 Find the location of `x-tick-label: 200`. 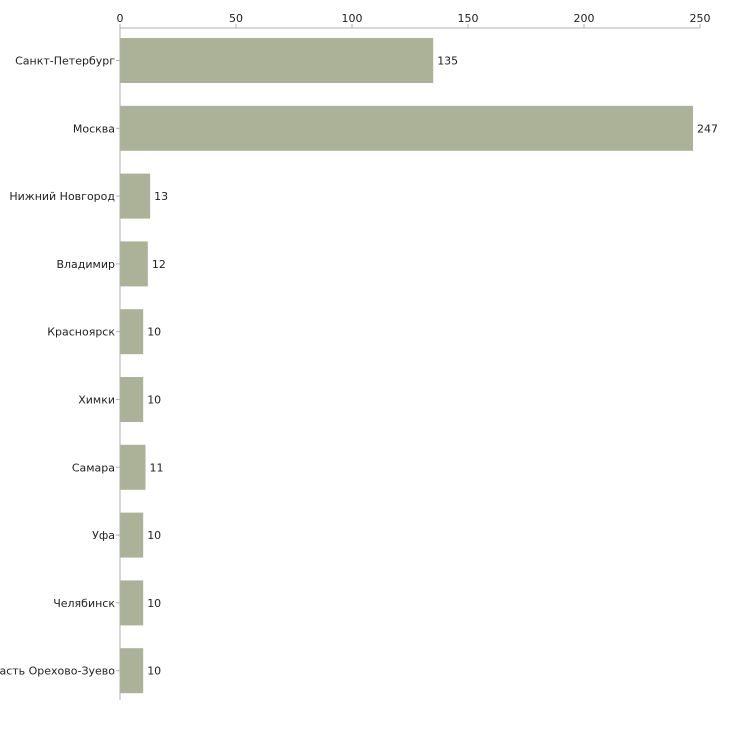

x-tick-label: 200 is located at coordinates (584, 18).